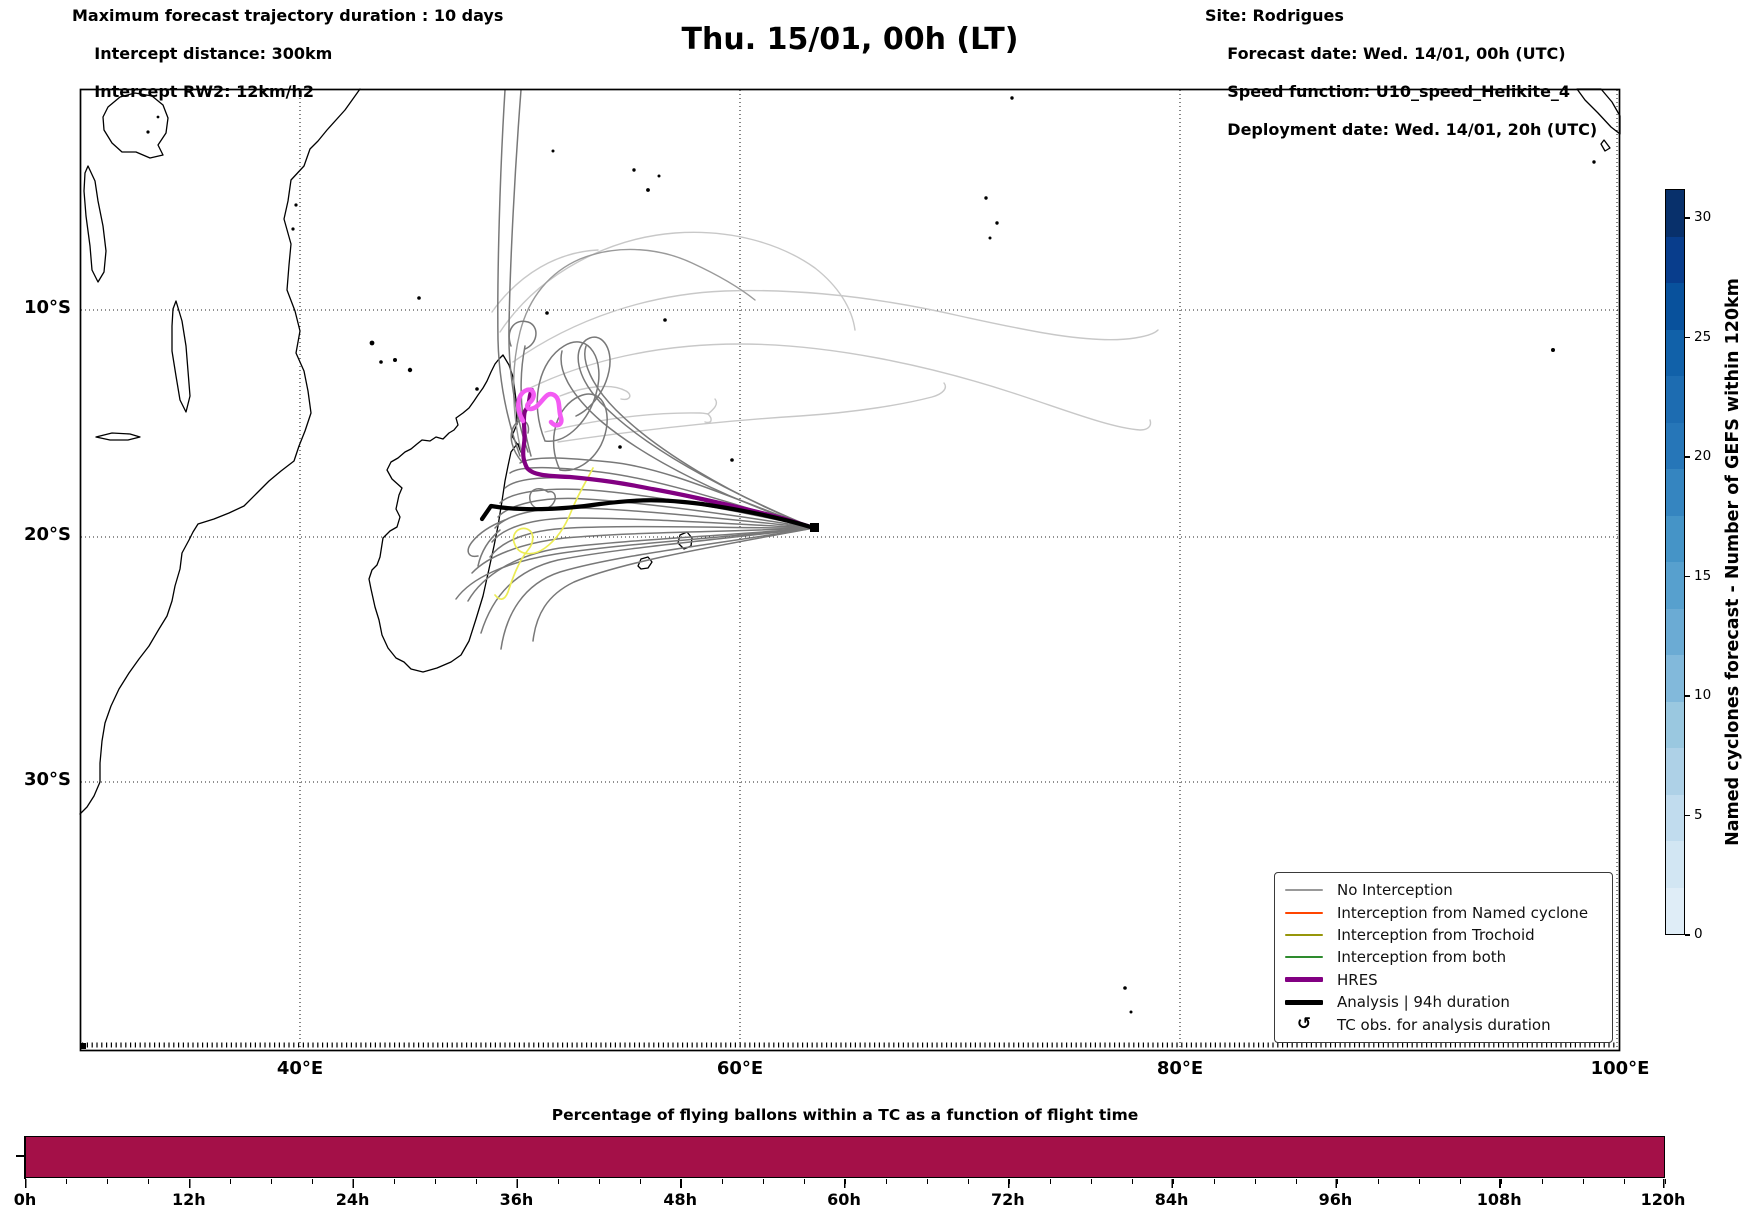 The width and height of the screenshot is (1752, 1213). Describe the element at coordinates (300, 1068) in the screenshot. I see `xtick-40e: 40°E` at that location.